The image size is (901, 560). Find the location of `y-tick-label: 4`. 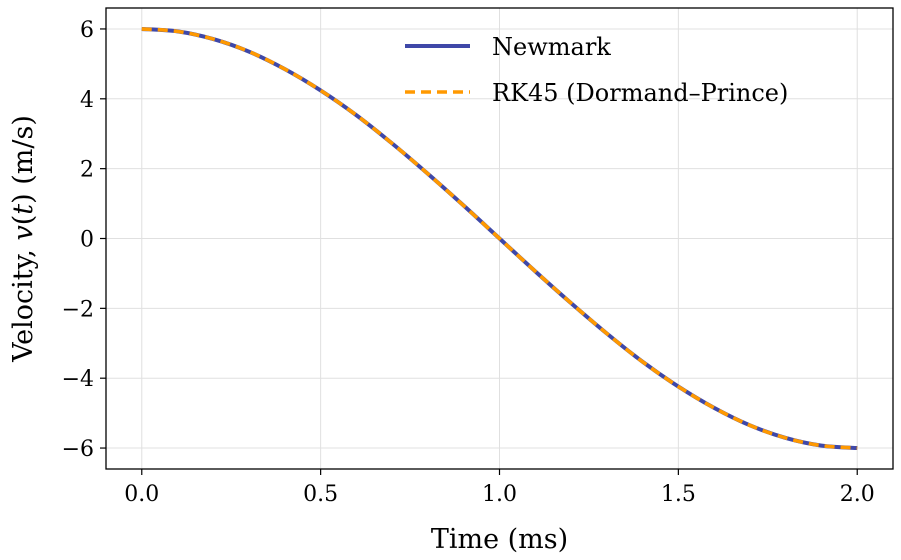

y-tick-label: 4 is located at coordinates (87, 100).